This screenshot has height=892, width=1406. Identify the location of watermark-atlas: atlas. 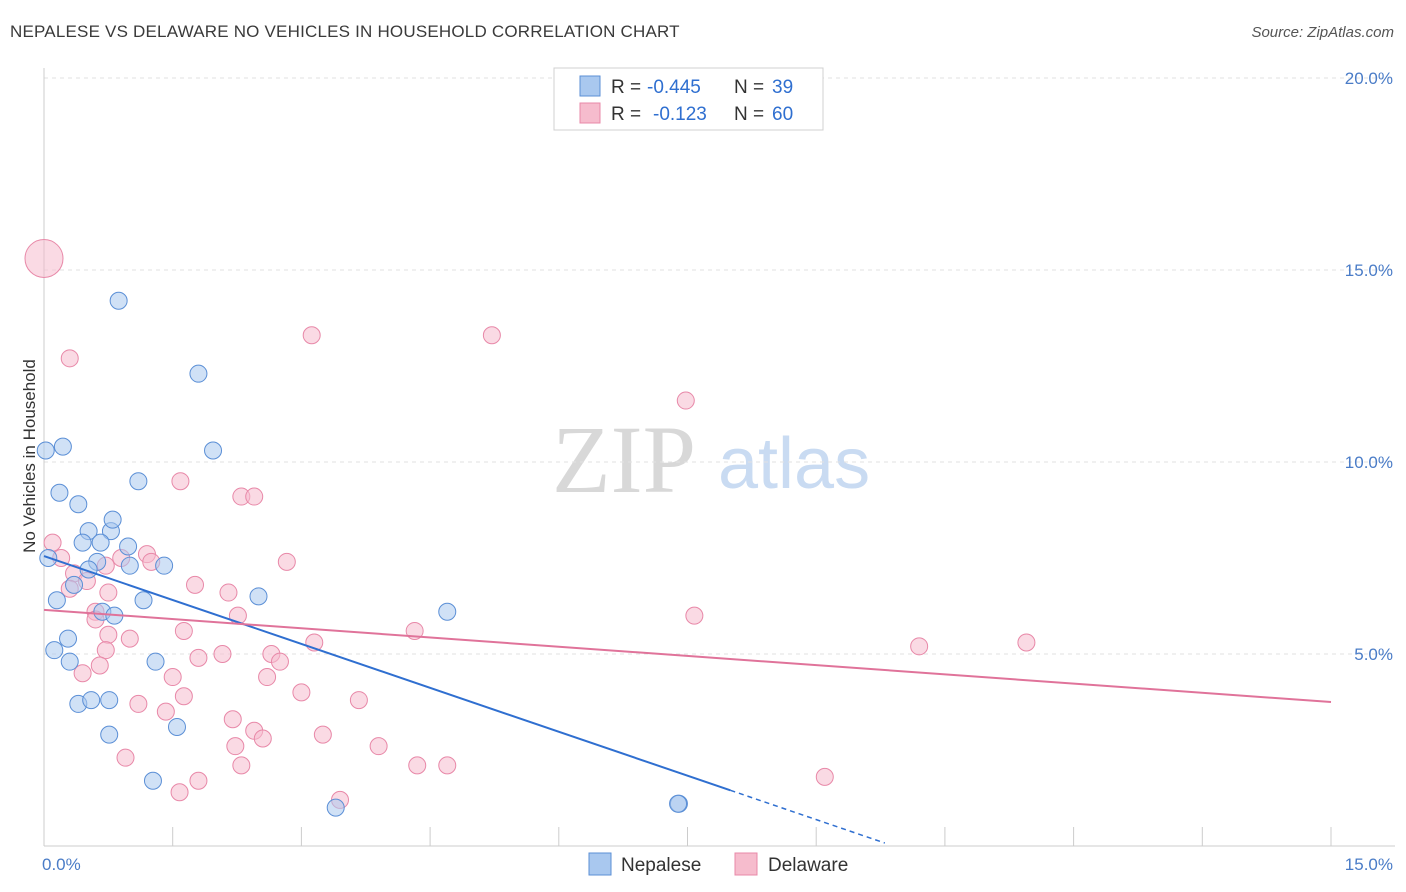
(794, 464).